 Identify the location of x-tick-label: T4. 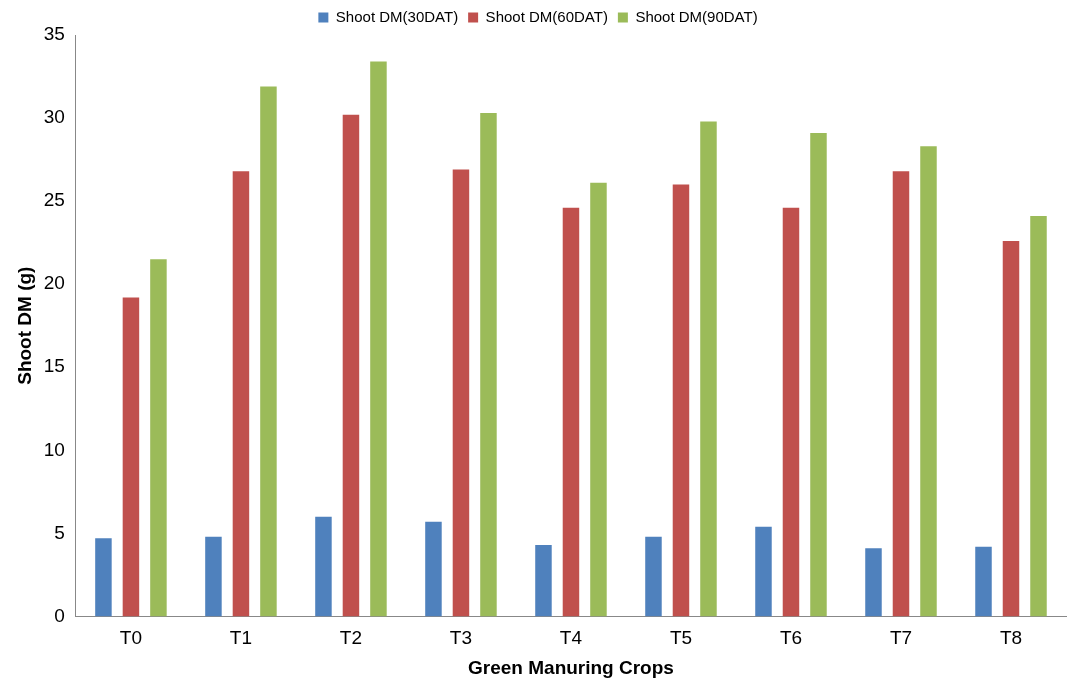
(571, 638).